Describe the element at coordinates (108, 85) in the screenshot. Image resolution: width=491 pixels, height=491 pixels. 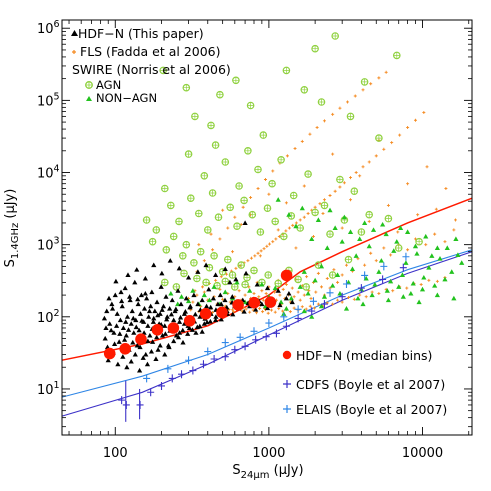
I see `legend-agn-label: AGN` at that location.